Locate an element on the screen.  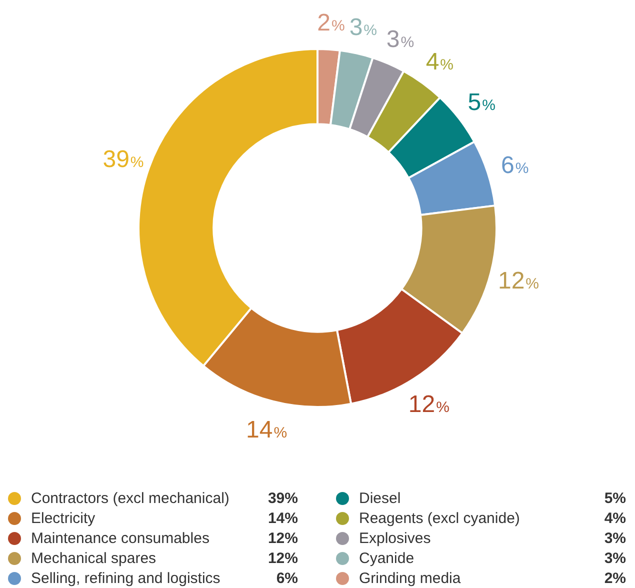
legend-label: Mechanical spares is located at coordinates (94, 558).